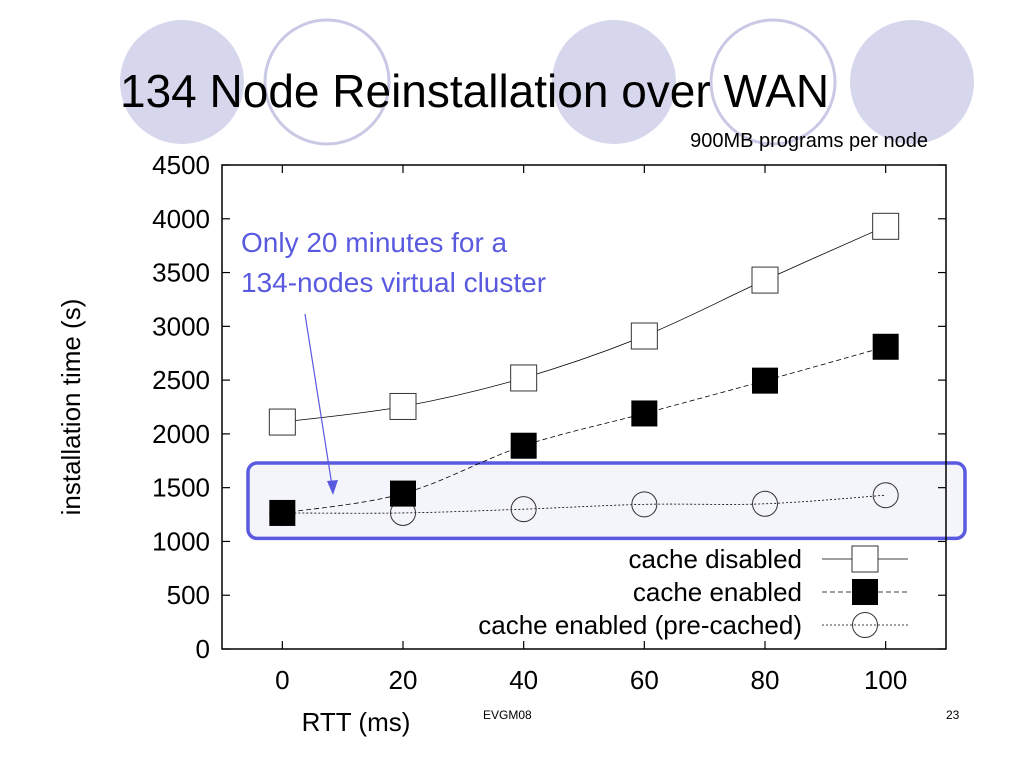 This screenshot has height=768, width=1024. I want to click on y-tick-label: 4000, so click(181, 219).